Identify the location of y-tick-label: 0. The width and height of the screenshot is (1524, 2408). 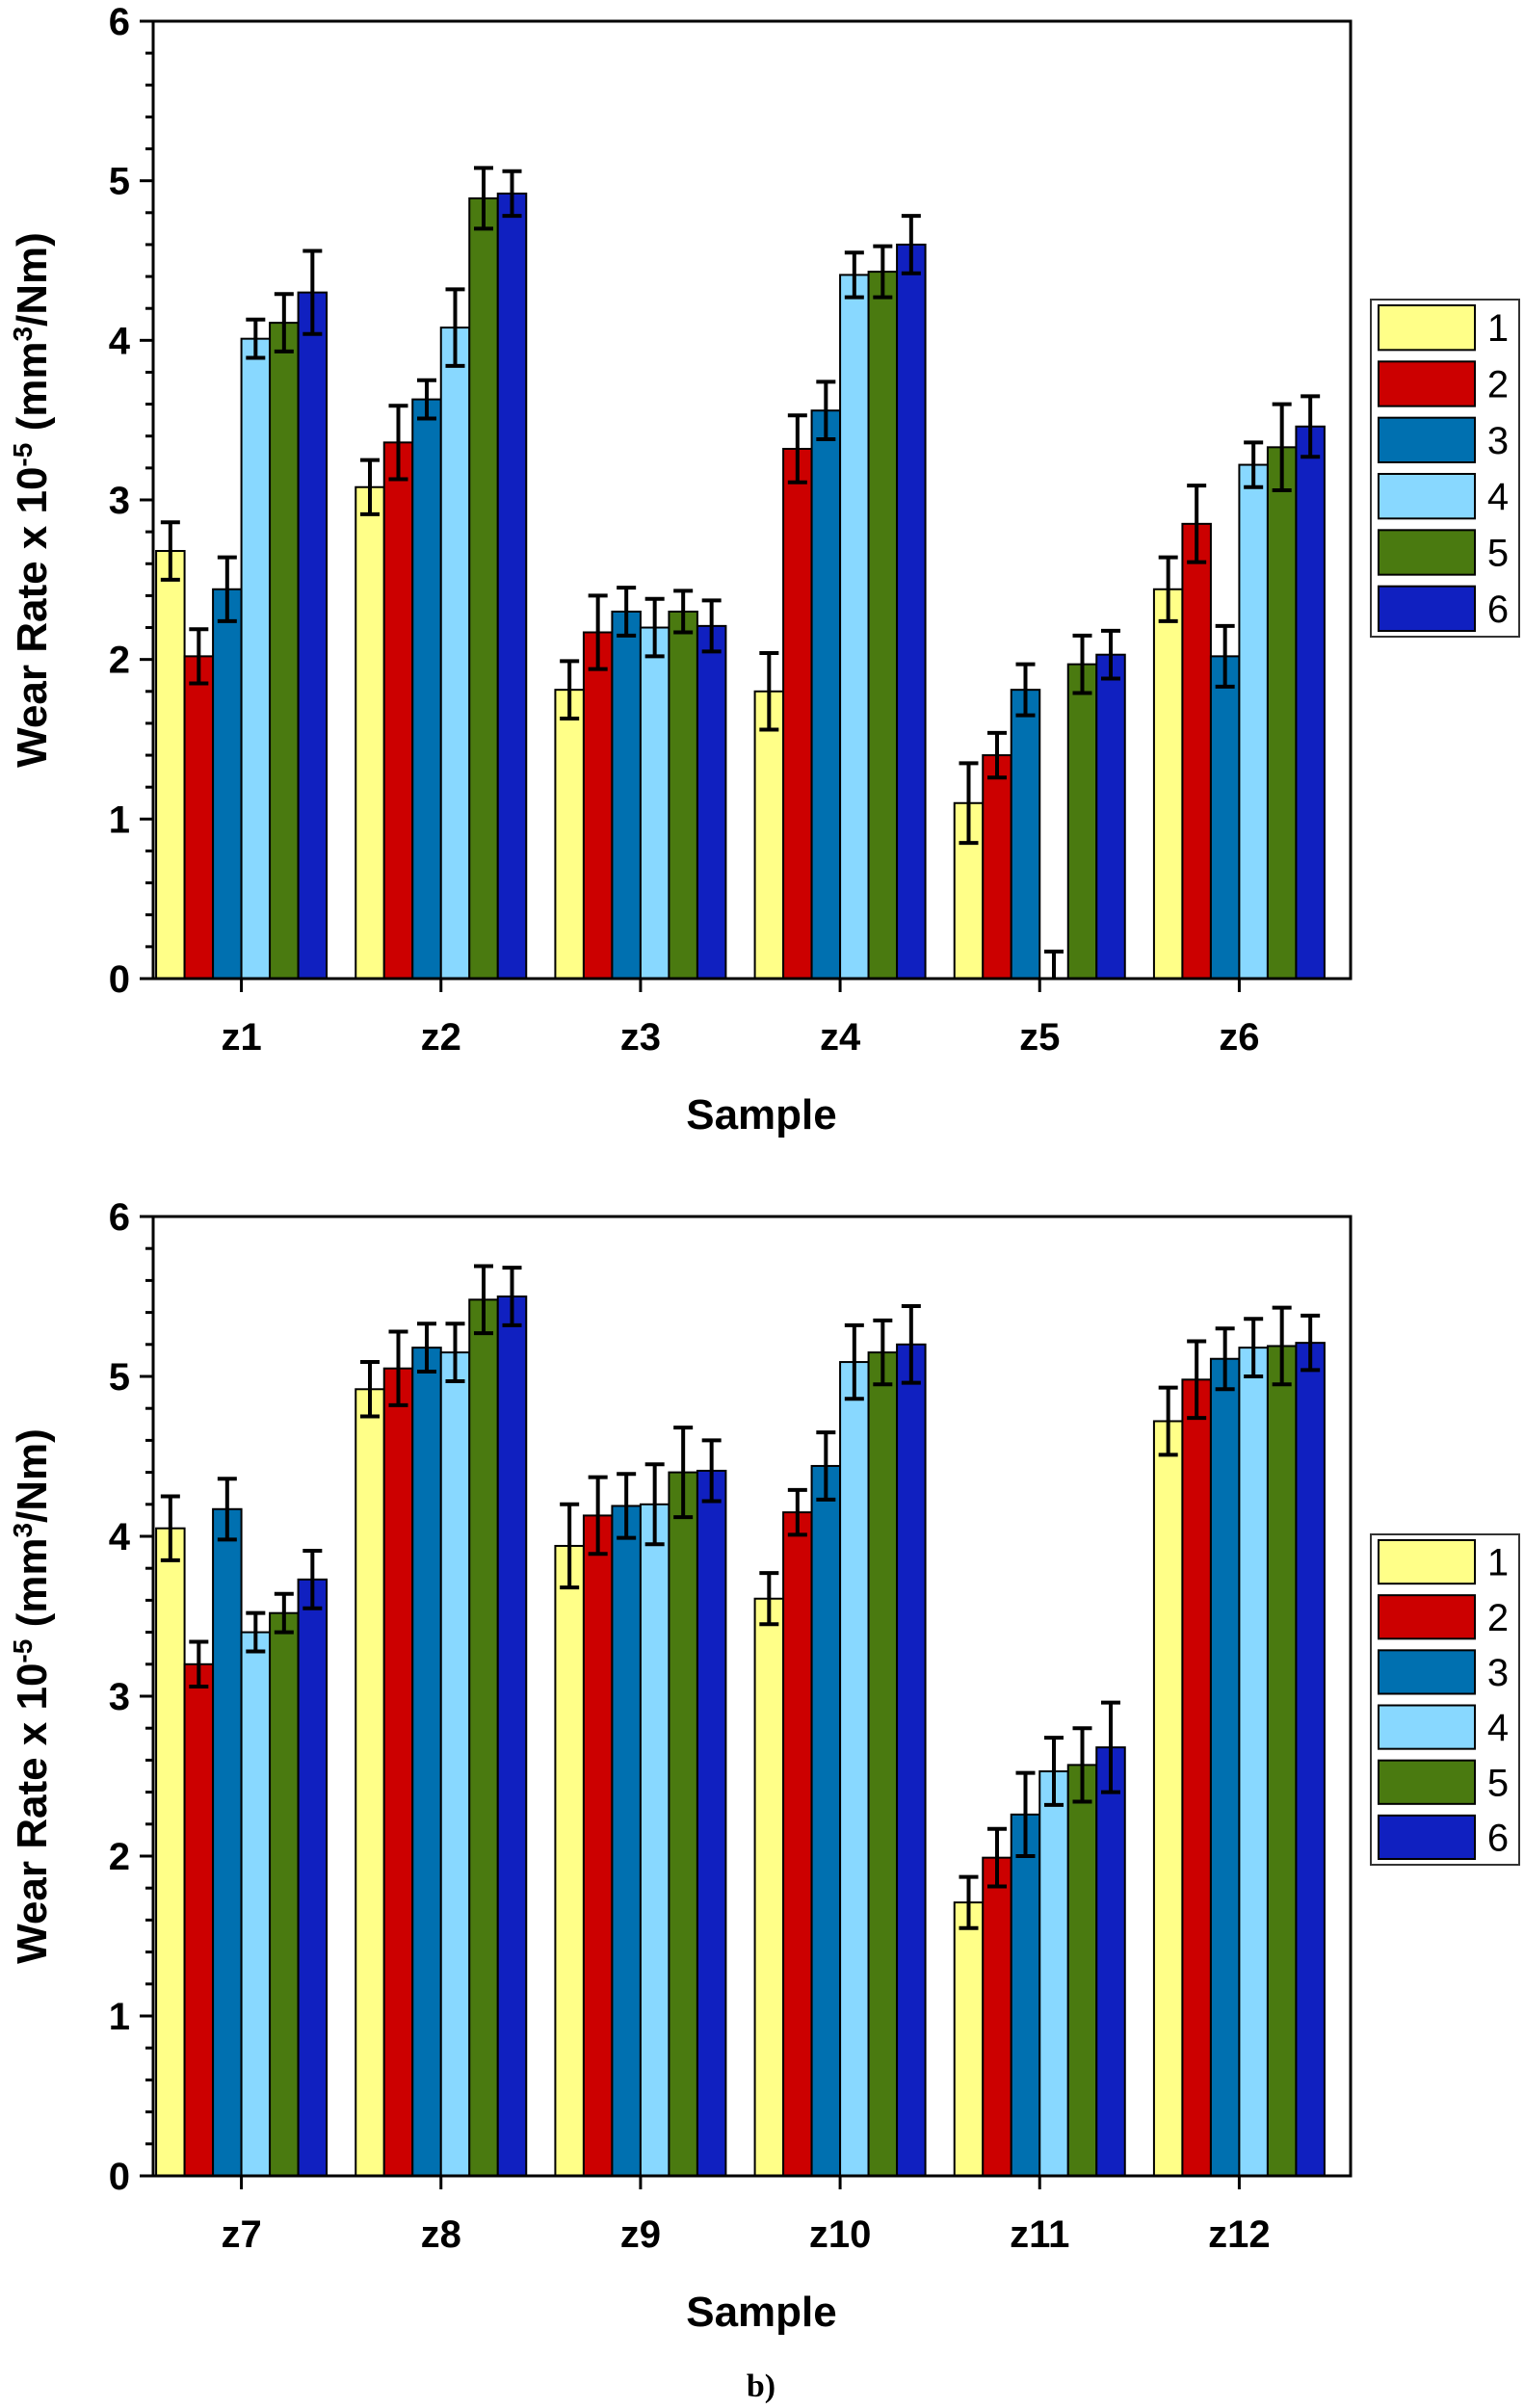
(119, 979).